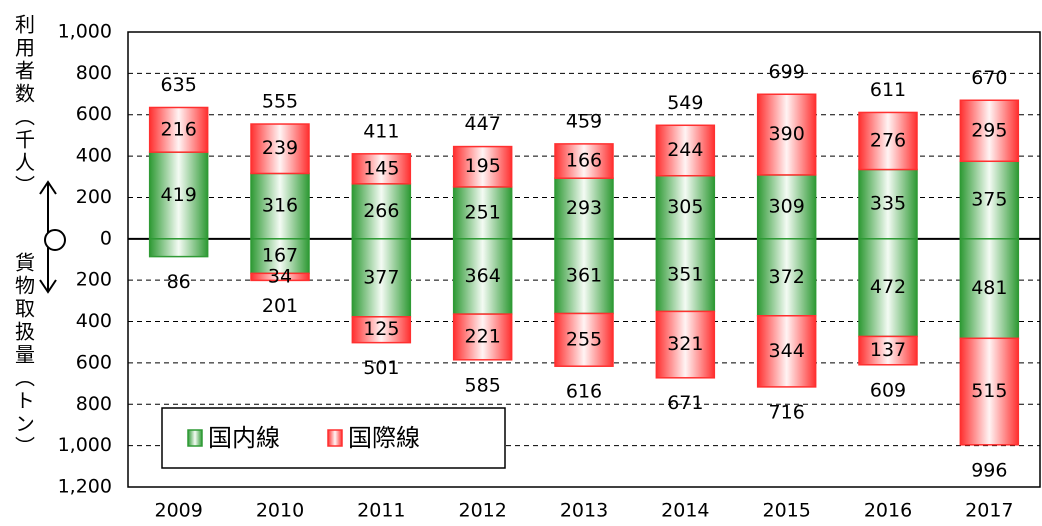  I want to click on total-label: 549, so click(685, 103).